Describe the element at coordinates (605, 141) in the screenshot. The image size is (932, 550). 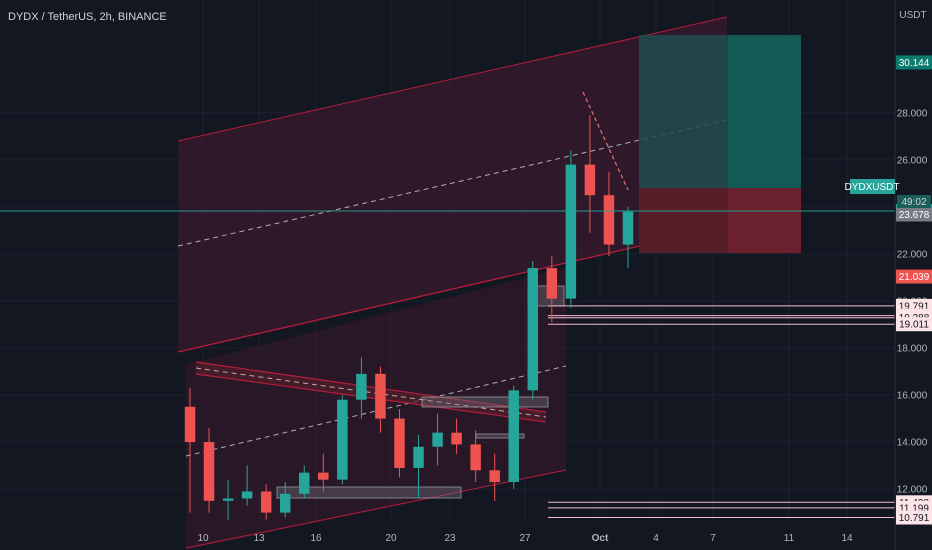
I see `local-trend-line` at that location.